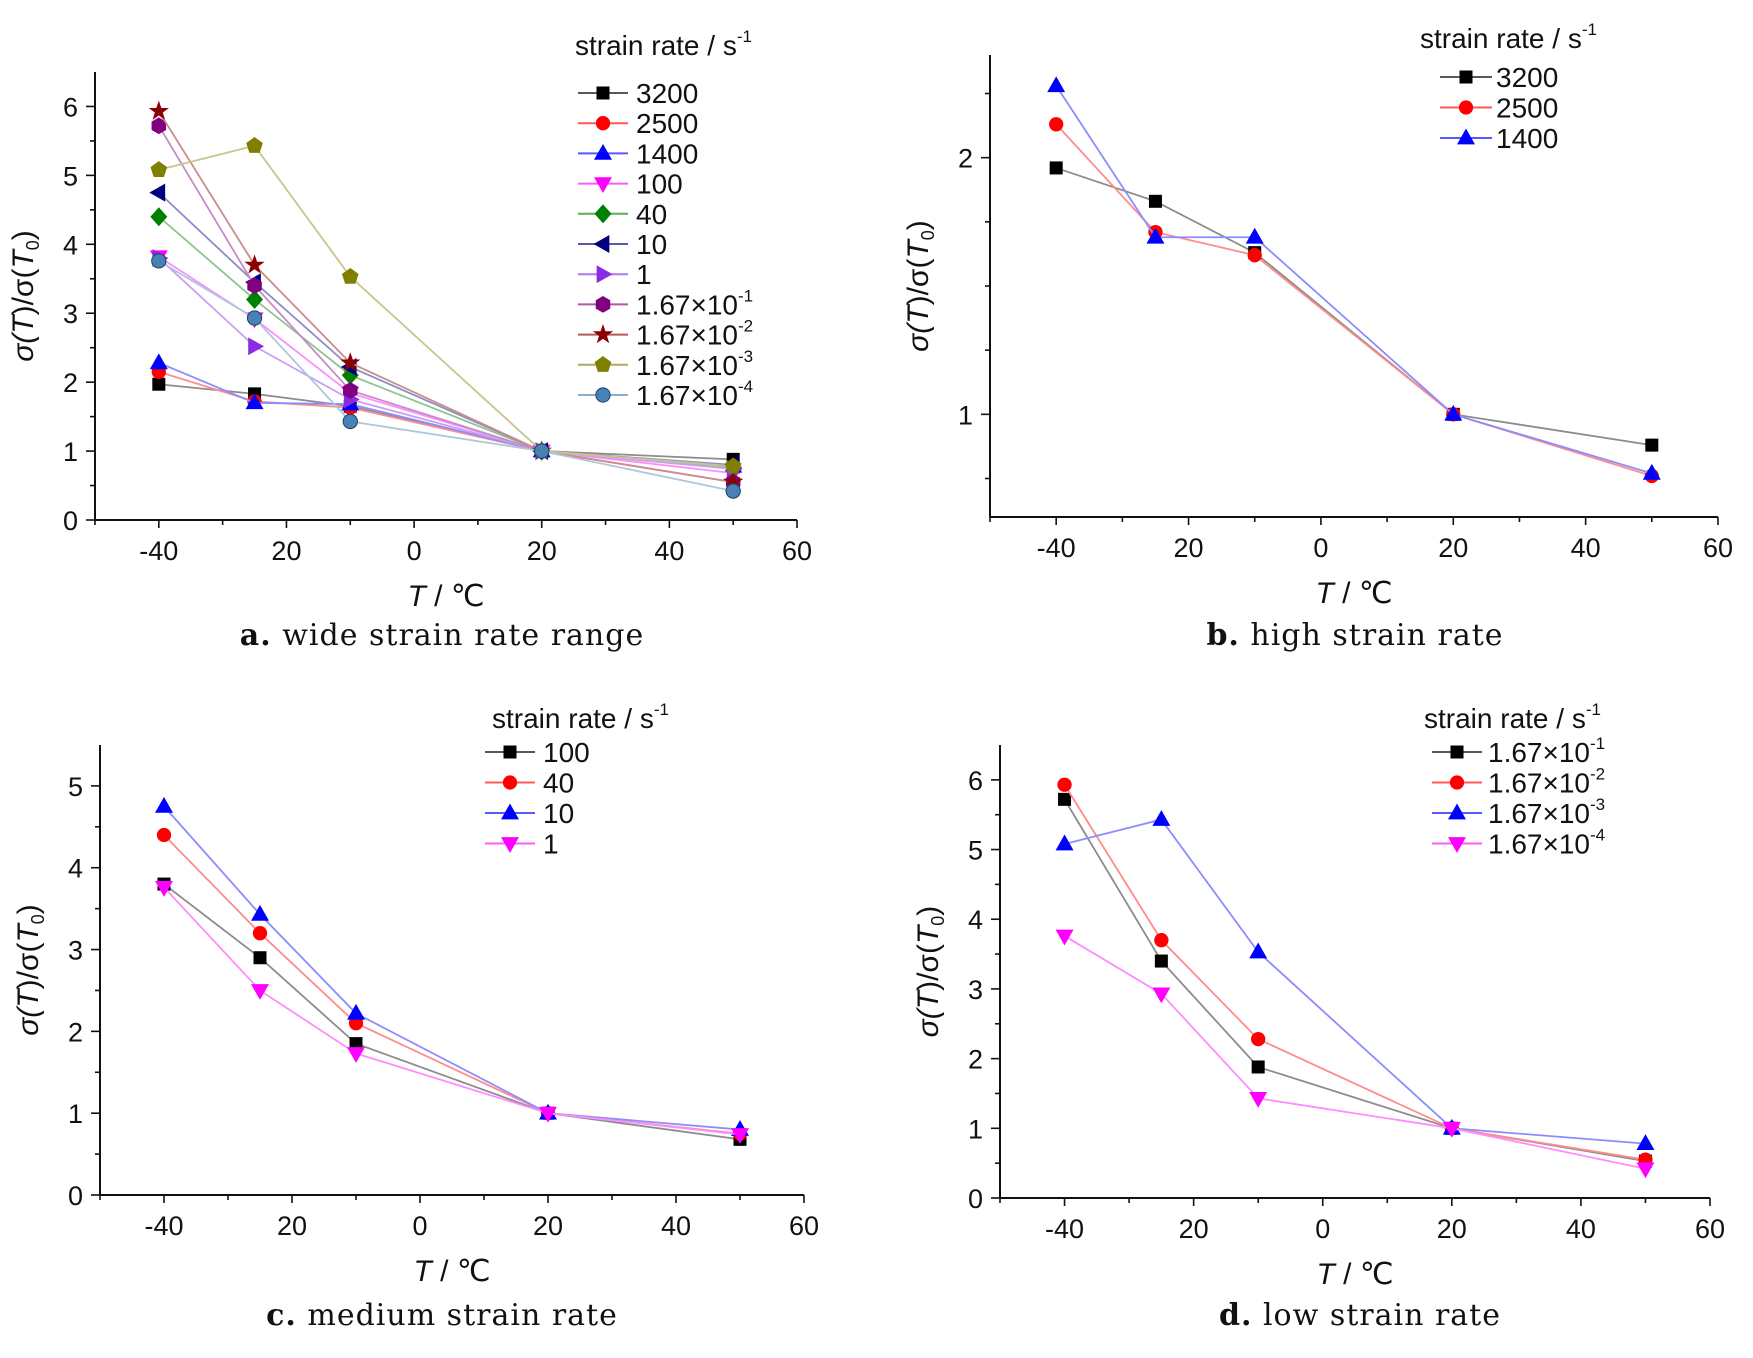 The height and width of the screenshot is (1358, 1753). I want to click on legend-entry: 1.67×10-1, so click(665, 303).